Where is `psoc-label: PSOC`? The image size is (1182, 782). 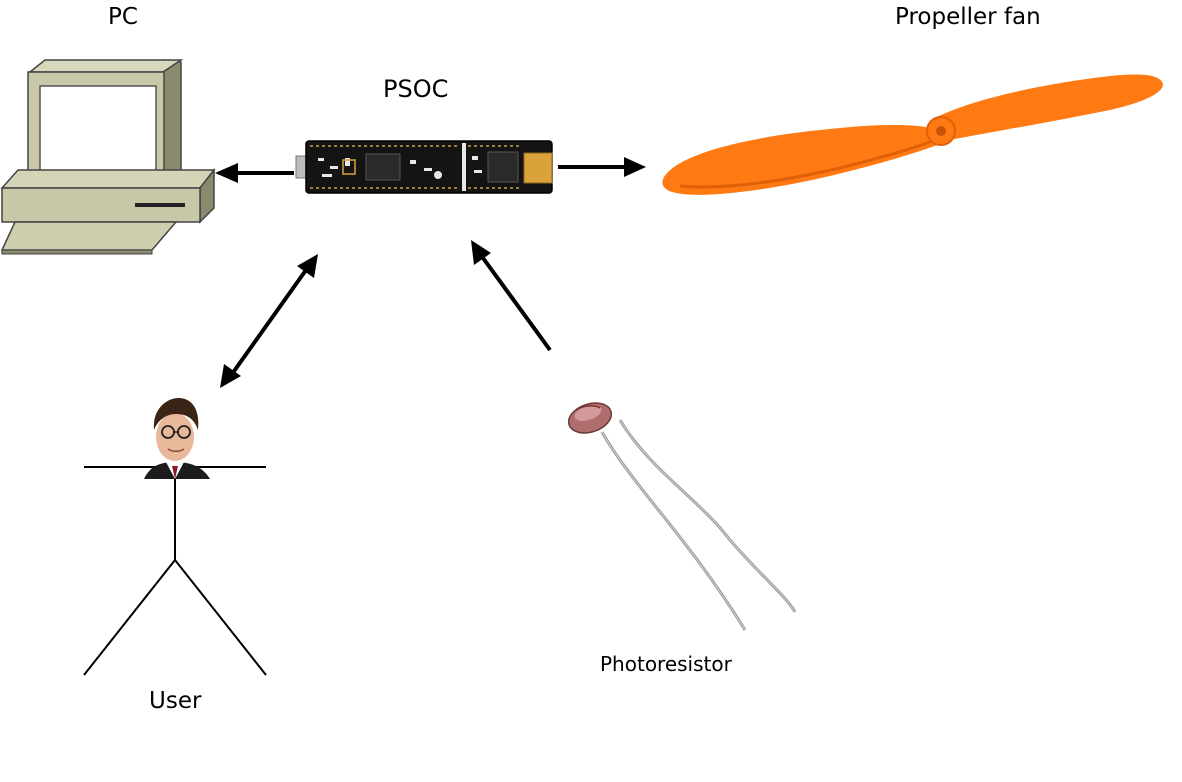
psoc-label: PSOC is located at coordinates (416, 89).